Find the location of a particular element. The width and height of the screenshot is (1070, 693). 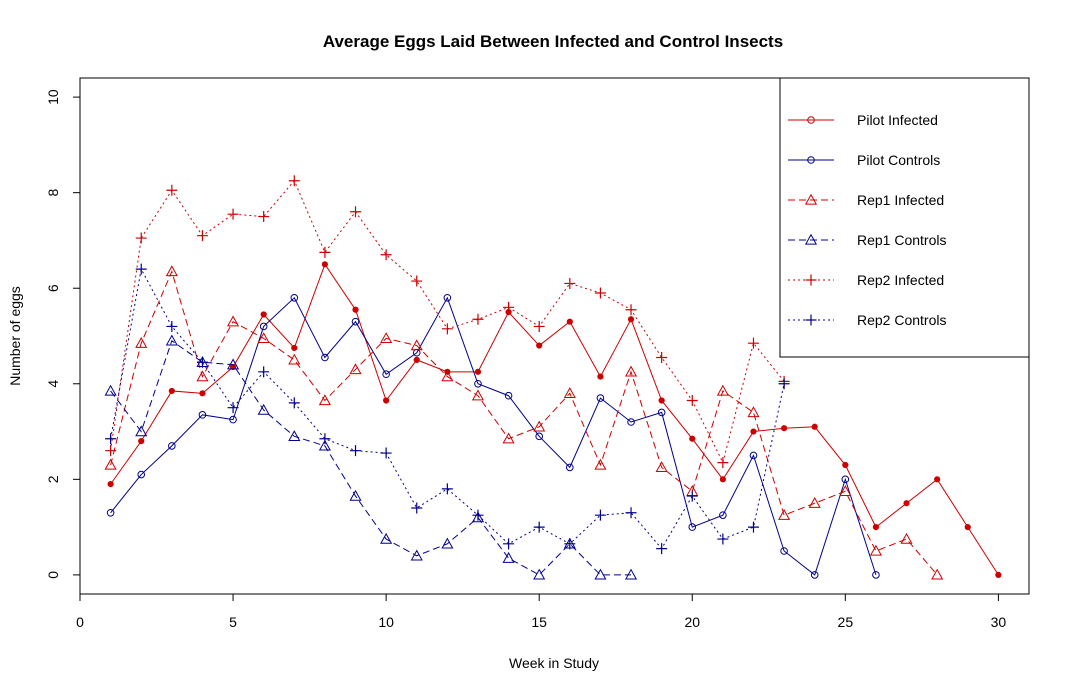

legend-item-pilot-infected: Pilot Infected is located at coordinates (863, 120).